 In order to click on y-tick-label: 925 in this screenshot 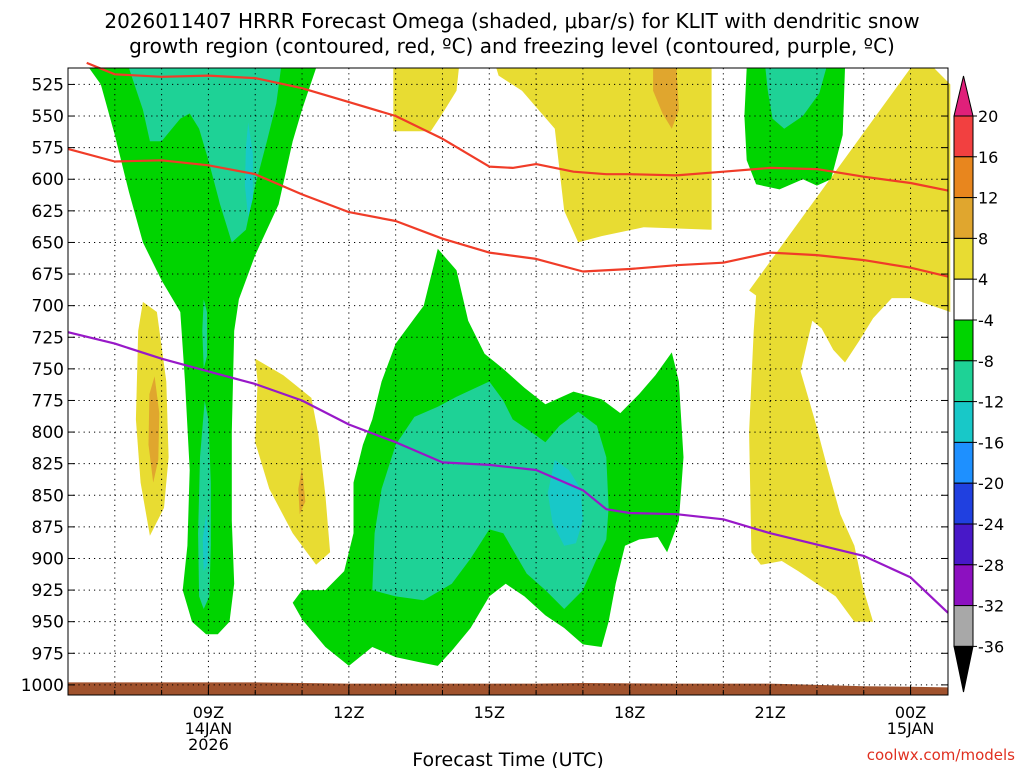, I will do `click(48, 591)`.